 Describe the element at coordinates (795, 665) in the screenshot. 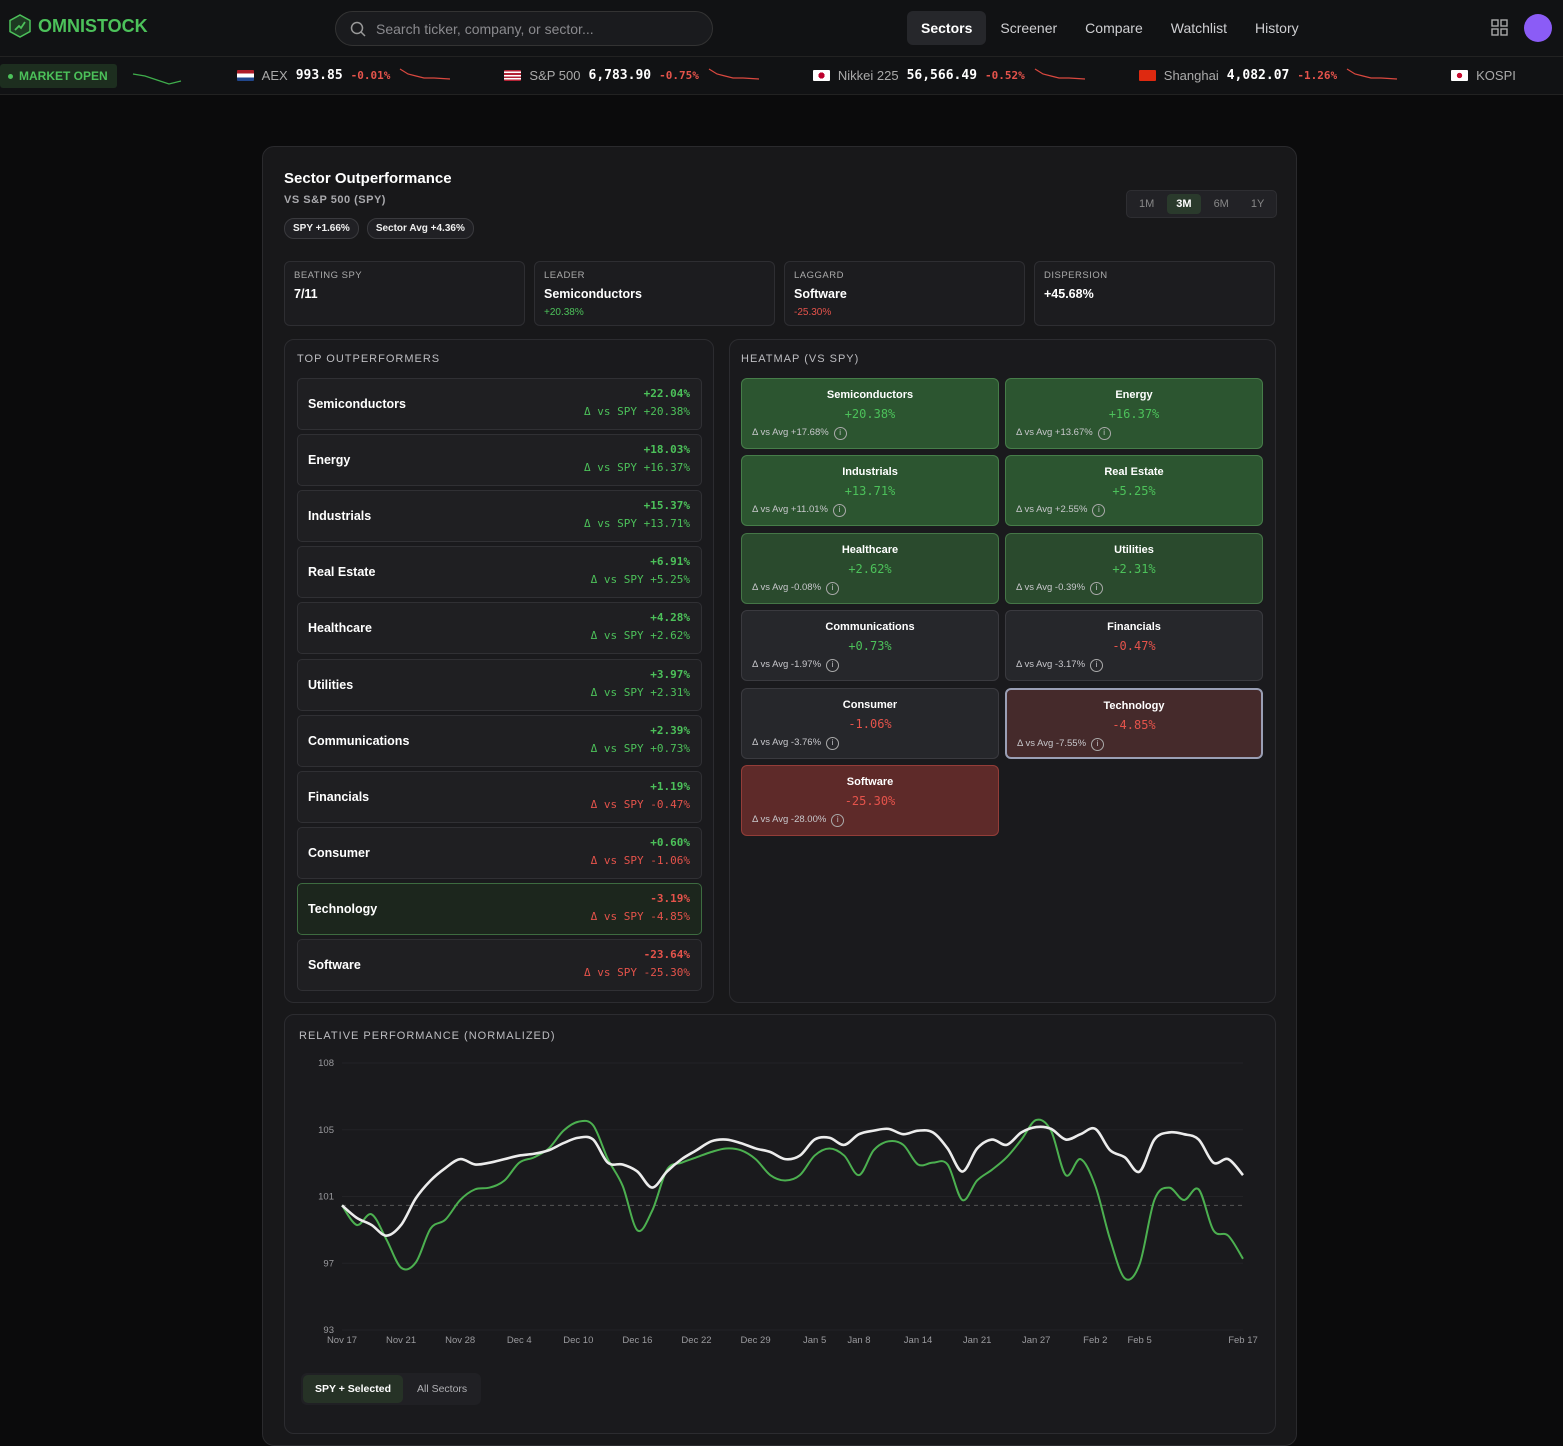

I see `cell-avg: Δ vs Avg -1.97%` at that location.